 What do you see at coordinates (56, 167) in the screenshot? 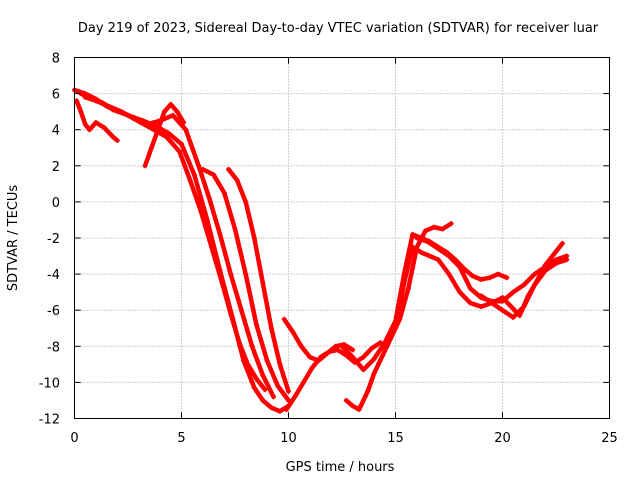
I see `y-tick-label: 2` at bounding box center [56, 167].